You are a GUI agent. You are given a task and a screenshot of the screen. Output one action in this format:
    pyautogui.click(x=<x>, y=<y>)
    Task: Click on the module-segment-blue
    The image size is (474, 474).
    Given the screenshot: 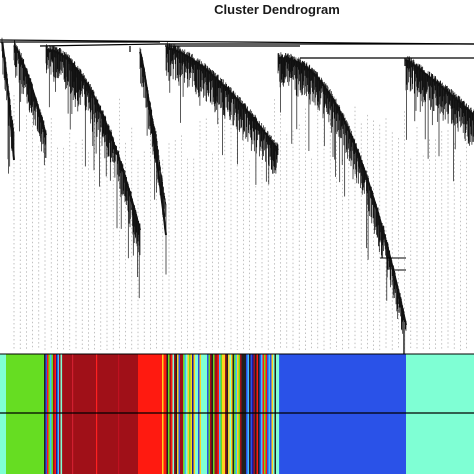 What is the action you would take?
    pyautogui.click(x=342, y=414)
    